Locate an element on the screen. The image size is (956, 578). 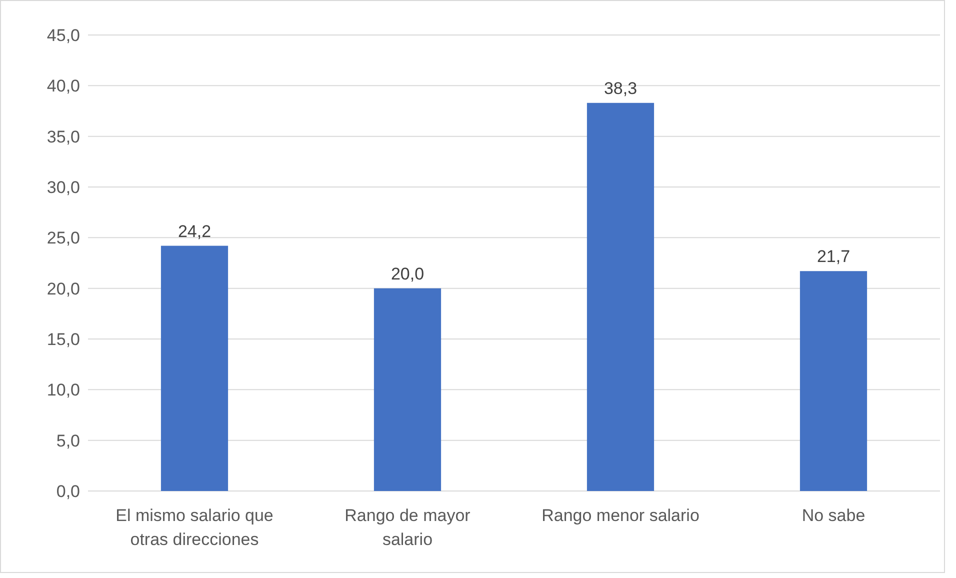
y-tick-label: 10,0 is located at coordinates (63, 390).